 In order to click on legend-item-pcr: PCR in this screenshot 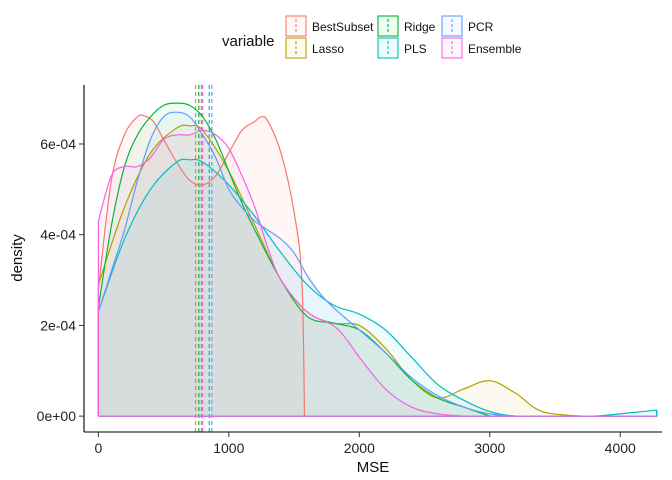, I will do `click(467, 26)`.